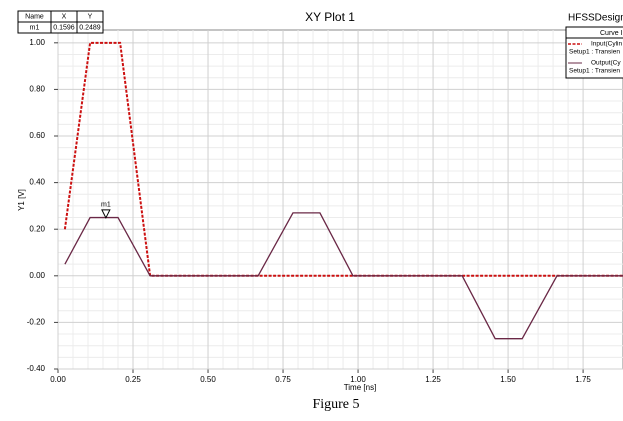  I want to click on table-header: X, so click(64, 16).